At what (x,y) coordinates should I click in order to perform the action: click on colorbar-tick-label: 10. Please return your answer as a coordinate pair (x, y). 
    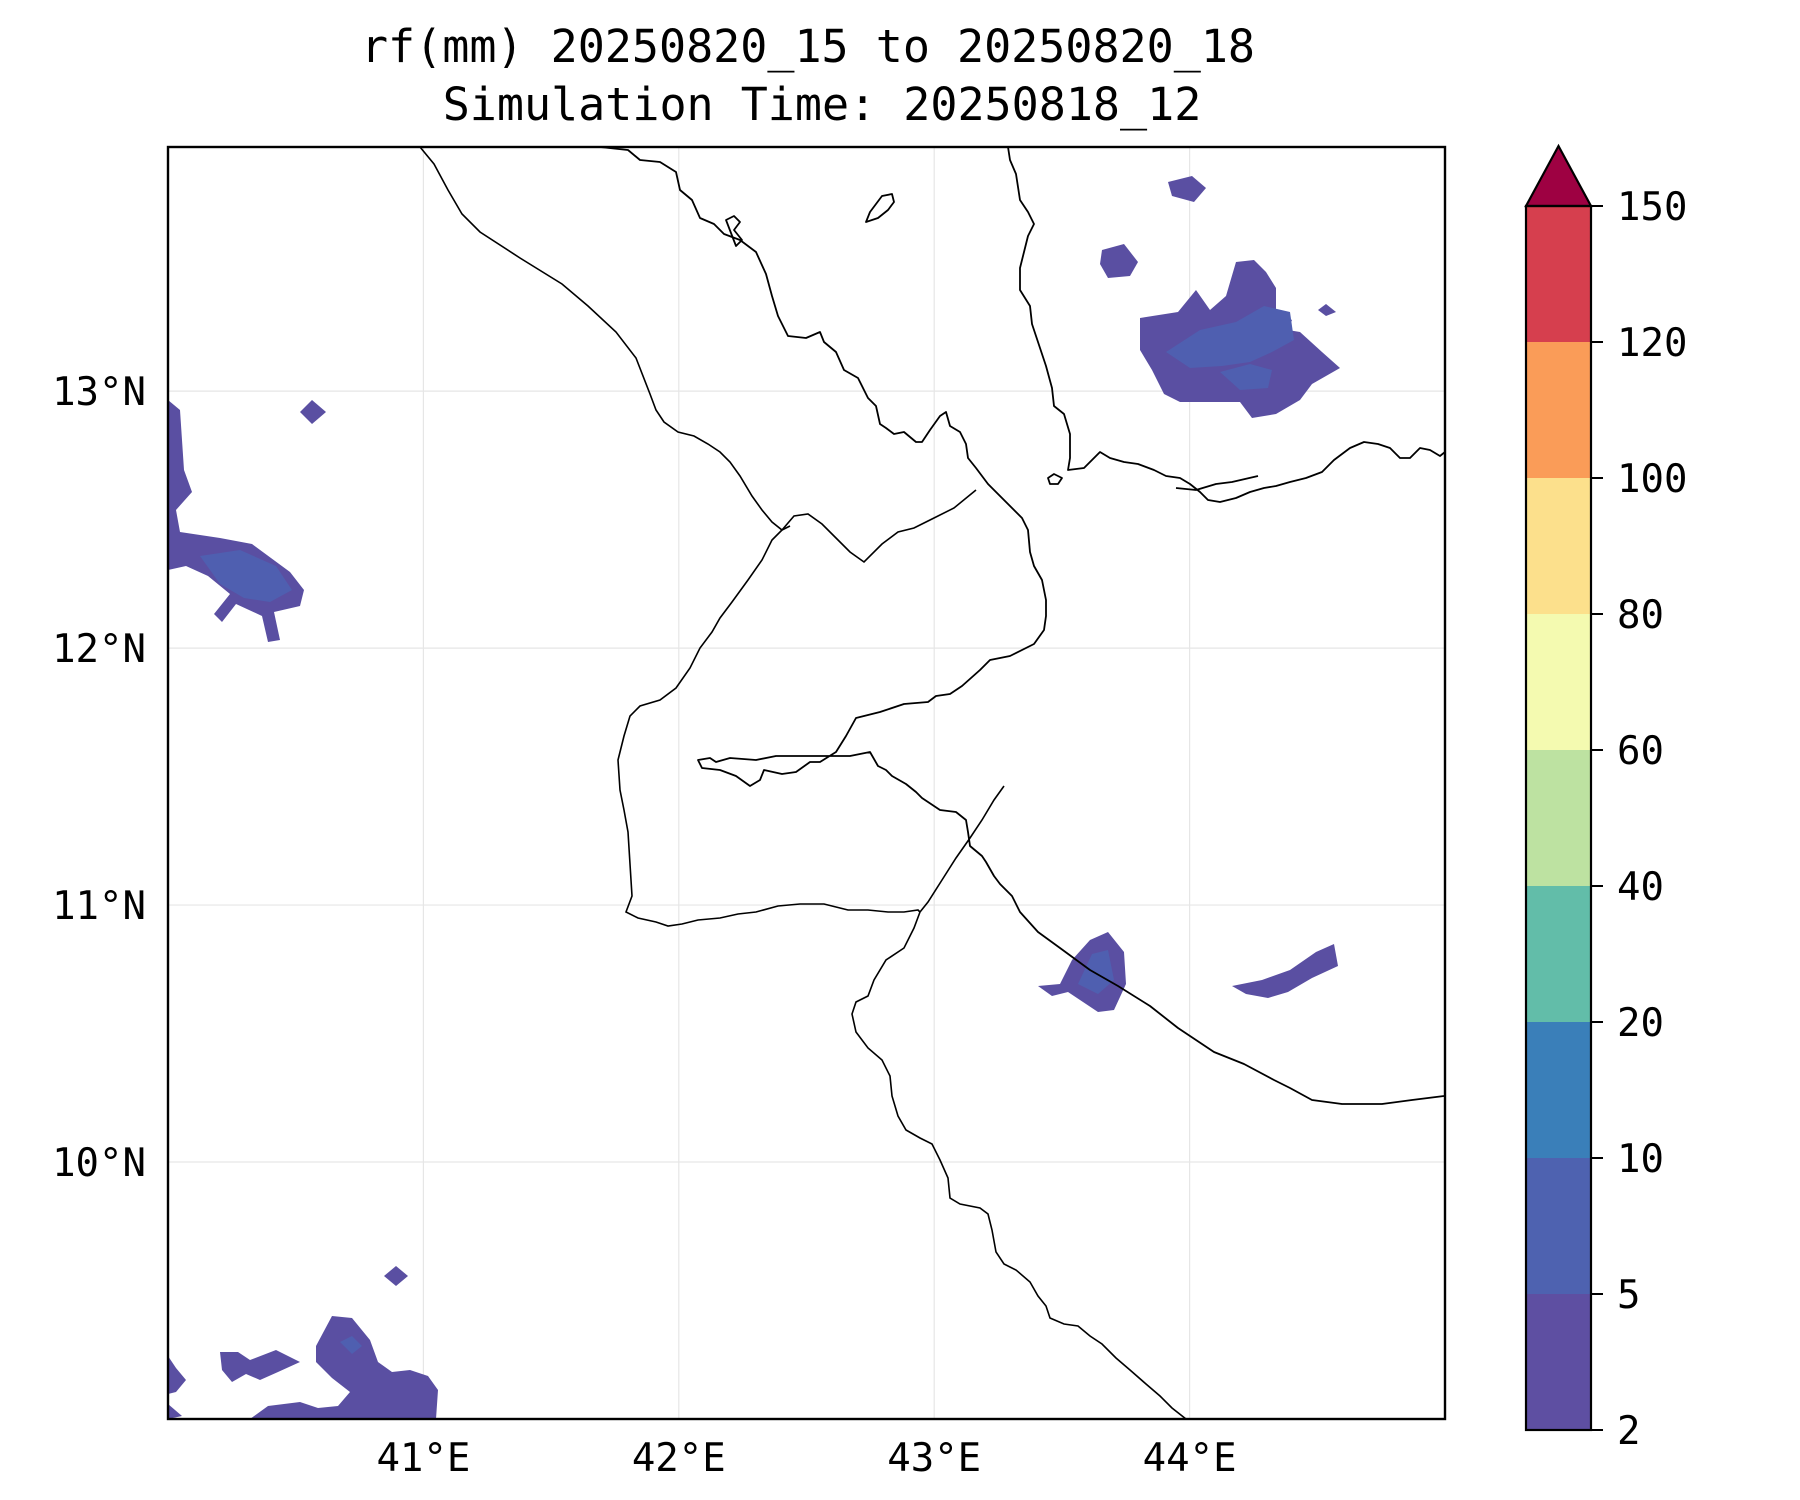
    Looking at the image, I should click on (1640, 1159).